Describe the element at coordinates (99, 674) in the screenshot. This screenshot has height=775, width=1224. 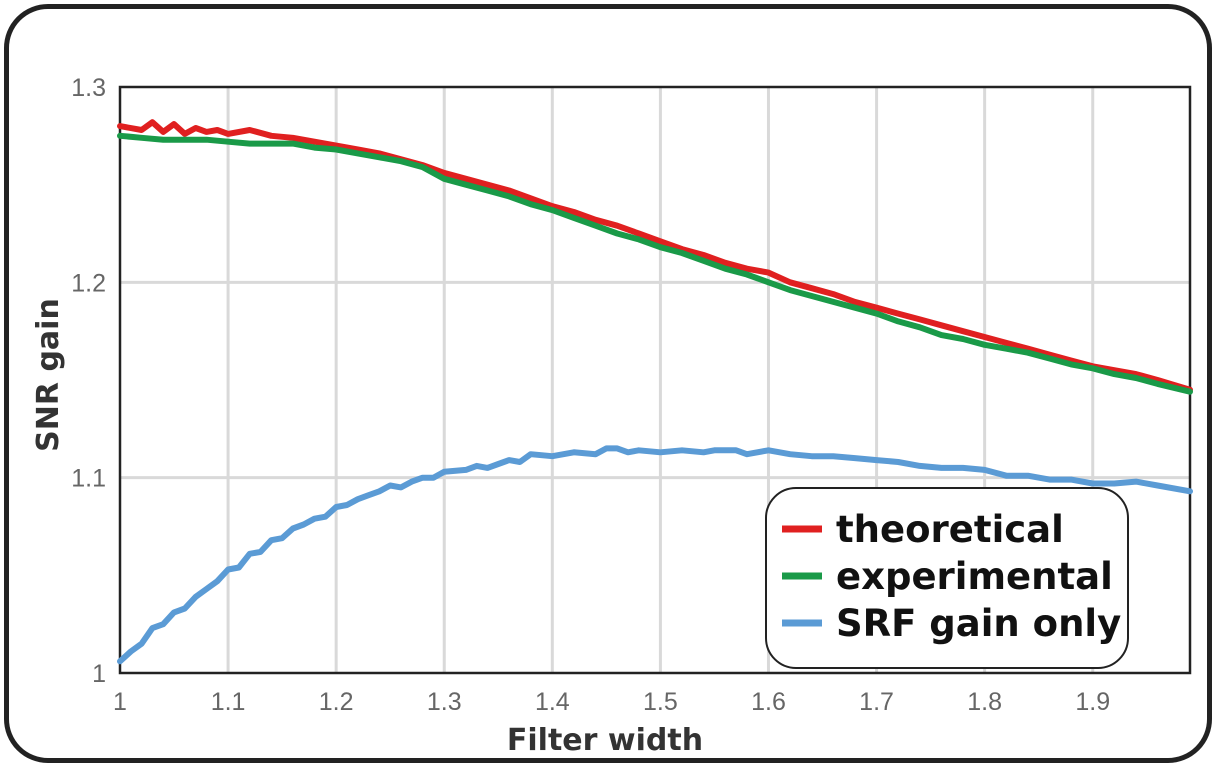
I see `y-tick-label: 1` at that location.